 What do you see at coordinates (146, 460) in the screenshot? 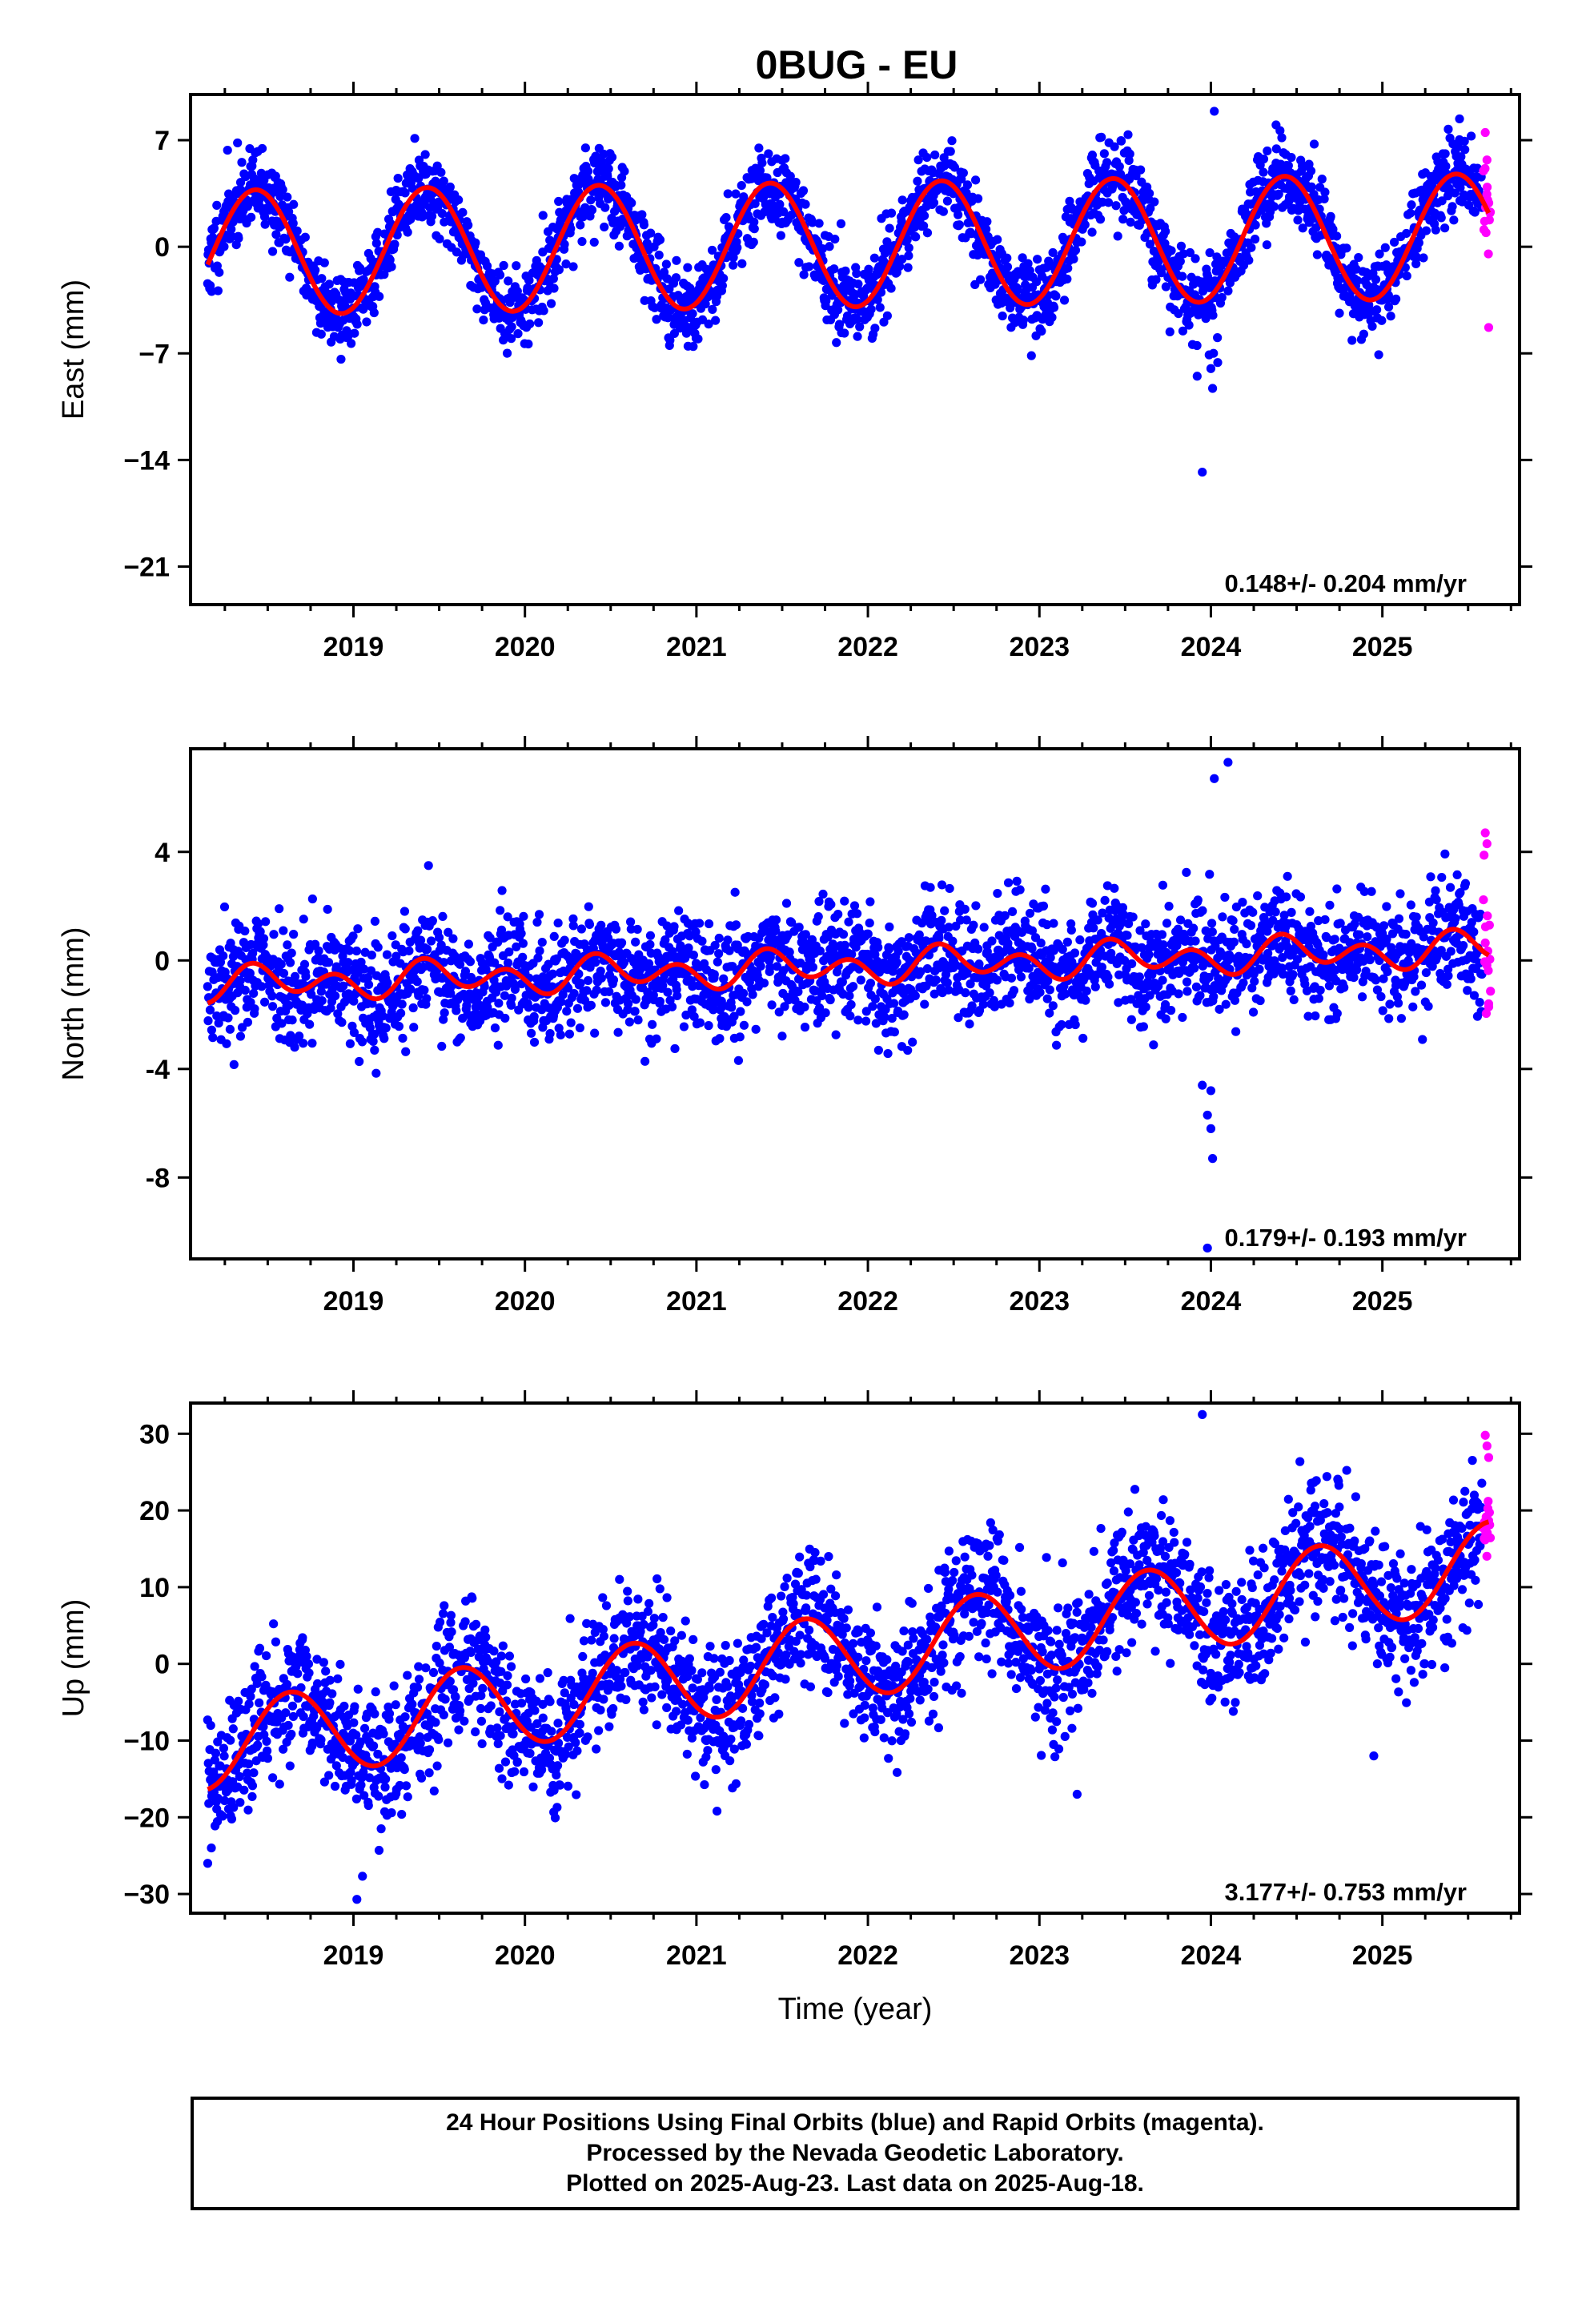
I see `y-tick-label: −14` at bounding box center [146, 460].